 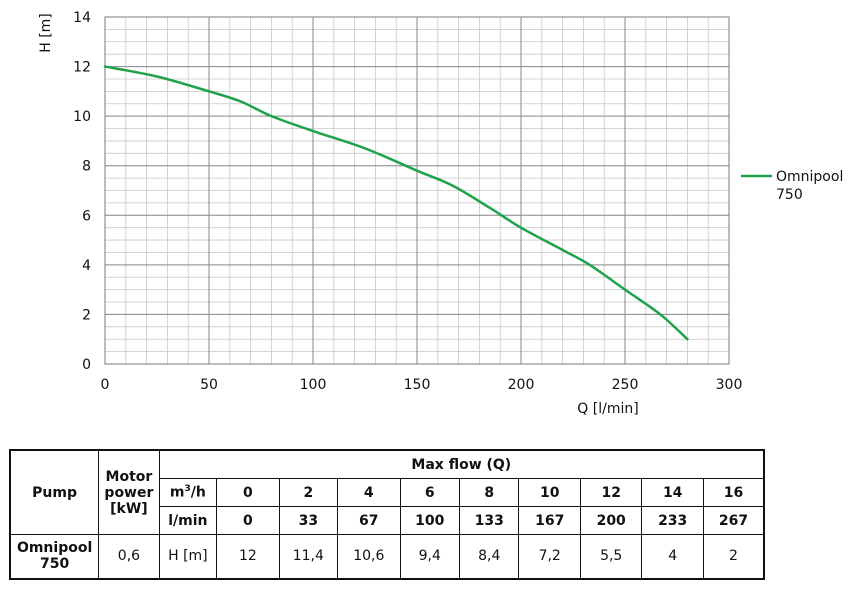 What do you see at coordinates (611, 520) in the screenshot?
I see `lmin-value: 200` at bounding box center [611, 520].